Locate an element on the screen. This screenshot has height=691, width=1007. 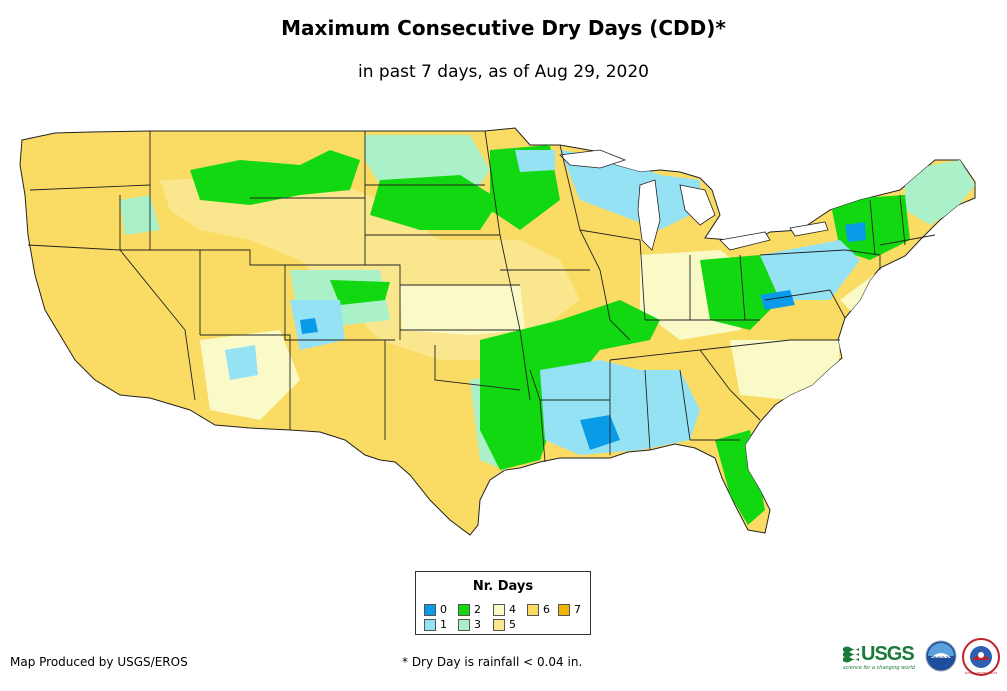
legend-label: 2 is located at coordinates (477, 609).